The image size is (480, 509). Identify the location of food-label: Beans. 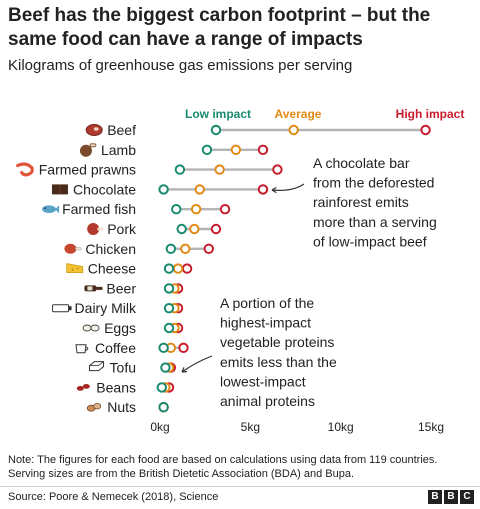
(116, 387).